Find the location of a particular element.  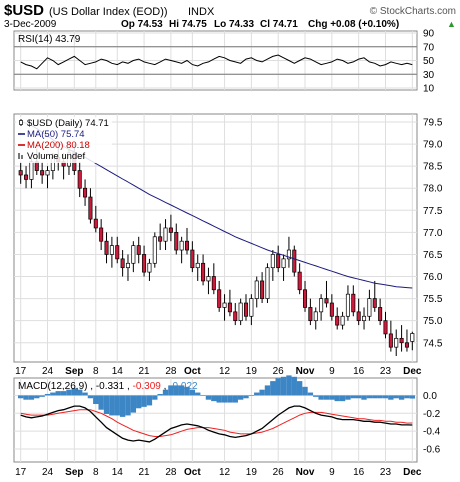

x-tick-label: 28 is located at coordinates (171, 472).